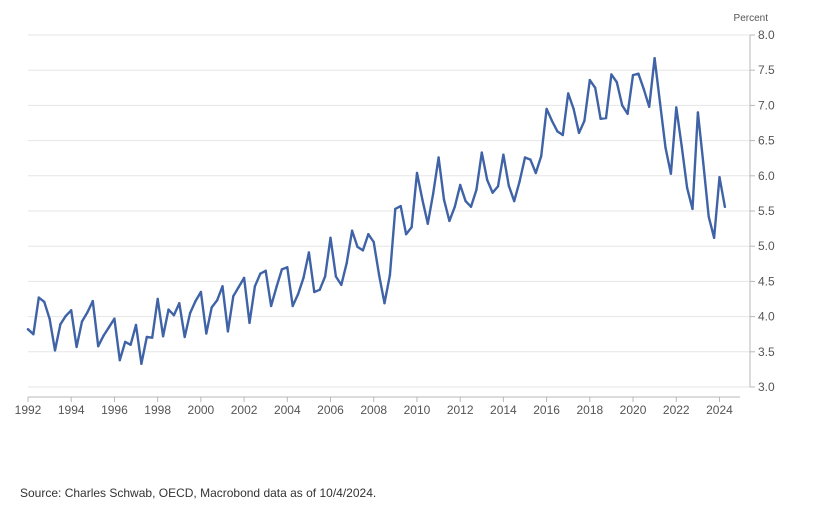 The width and height of the screenshot is (818, 530). Describe the element at coordinates (71, 410) in the screenshot. I see `x-tick-label: 1994` at that location.